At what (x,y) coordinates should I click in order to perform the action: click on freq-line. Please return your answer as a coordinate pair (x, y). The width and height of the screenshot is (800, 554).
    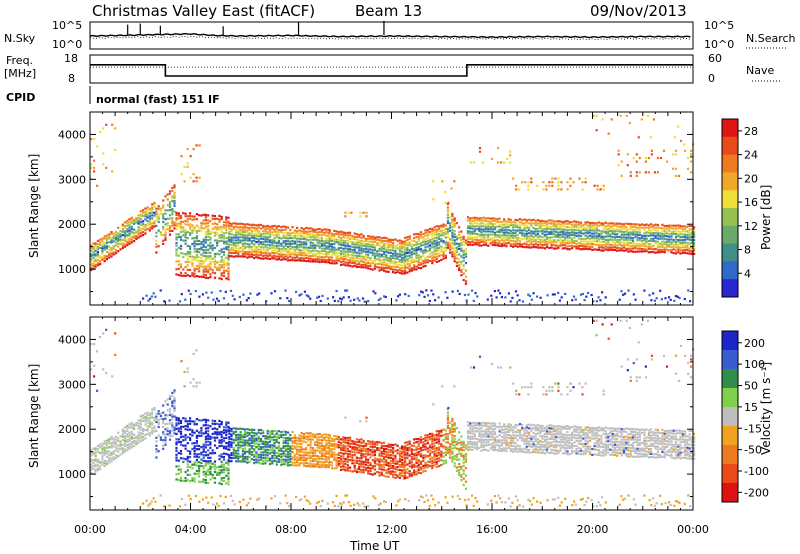
    Looking at the image, I should click on (391, 70).